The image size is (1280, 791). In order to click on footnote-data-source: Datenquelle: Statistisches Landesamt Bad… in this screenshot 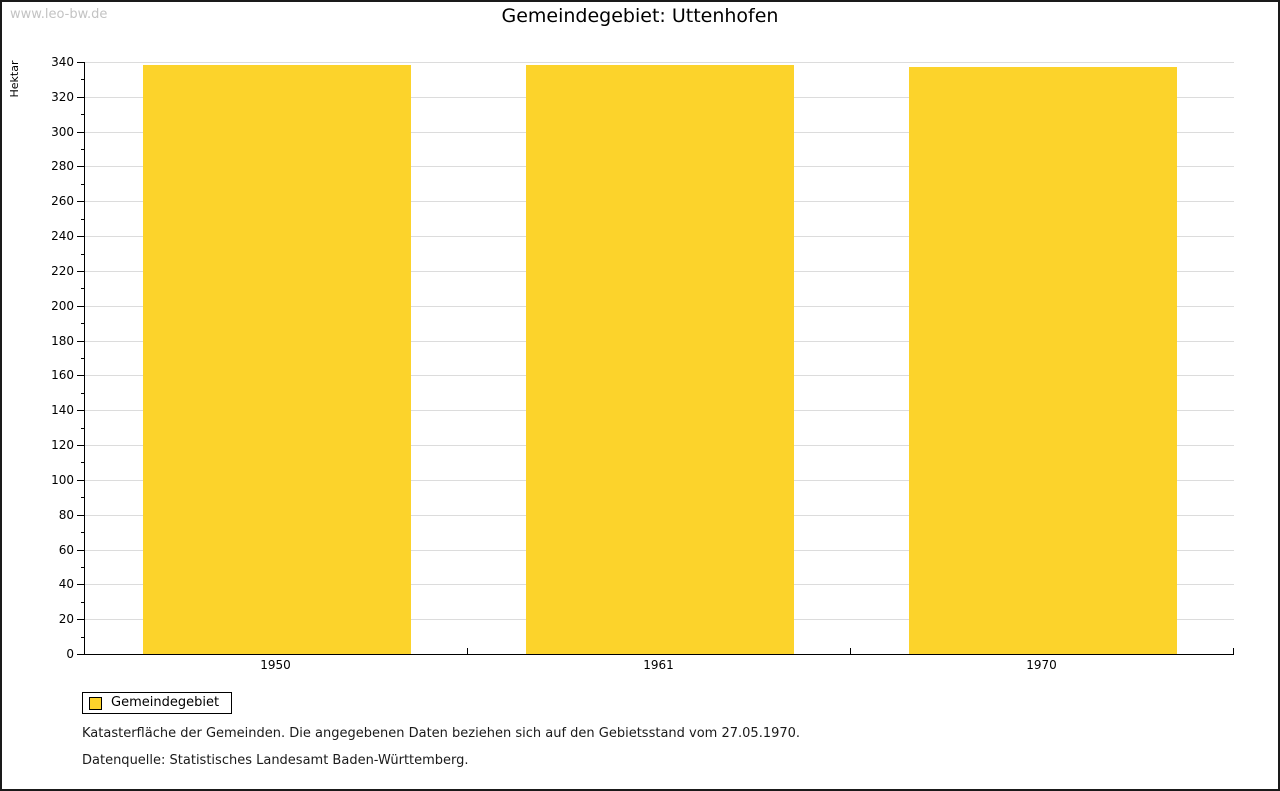, I will do `click(275, 760)`.